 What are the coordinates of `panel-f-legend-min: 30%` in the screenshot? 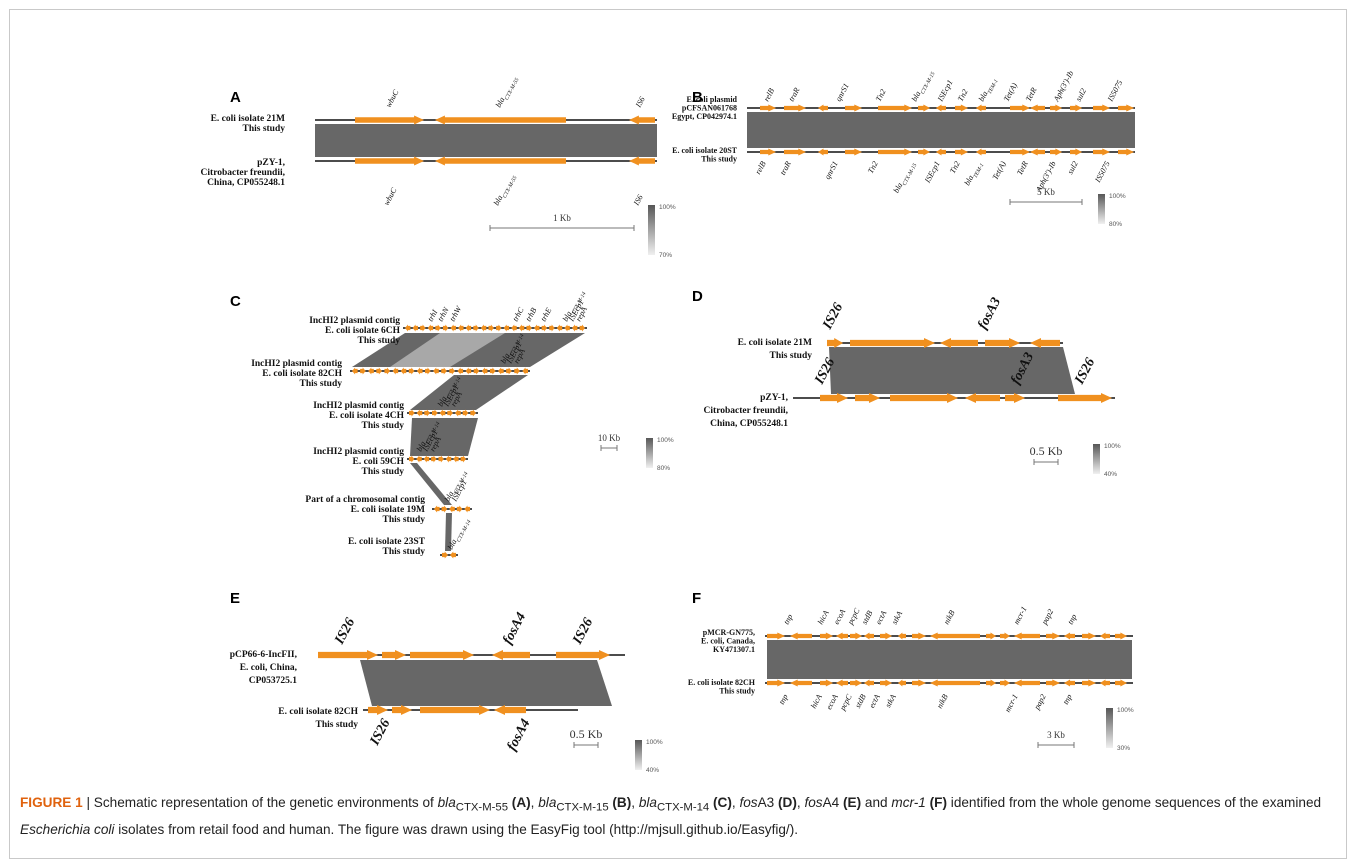 It's located at (1123, 748).